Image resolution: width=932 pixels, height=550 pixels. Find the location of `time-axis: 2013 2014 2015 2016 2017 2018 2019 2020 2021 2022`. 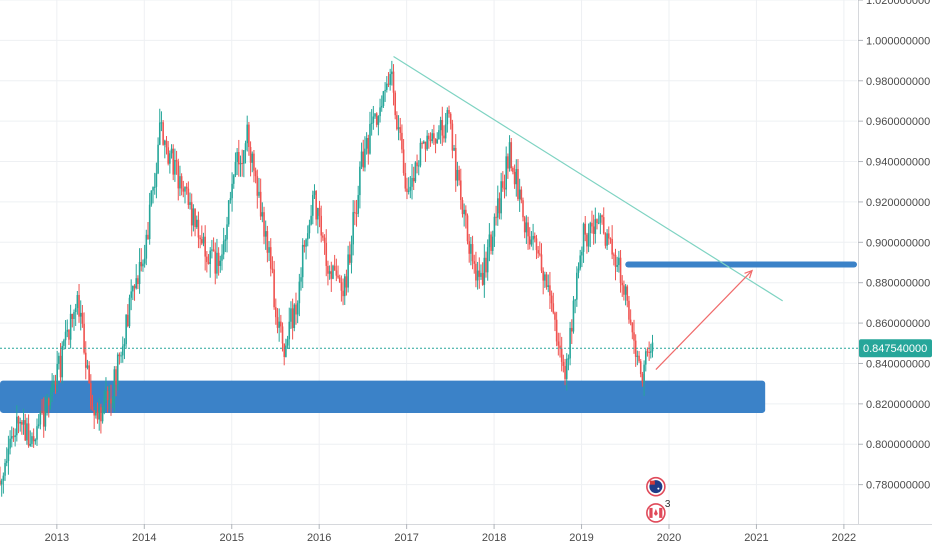

time-axis: 2013 2014 2015 2016 2017 2018 2019 2020 2021 2022 is located at coordinates (451, 534).